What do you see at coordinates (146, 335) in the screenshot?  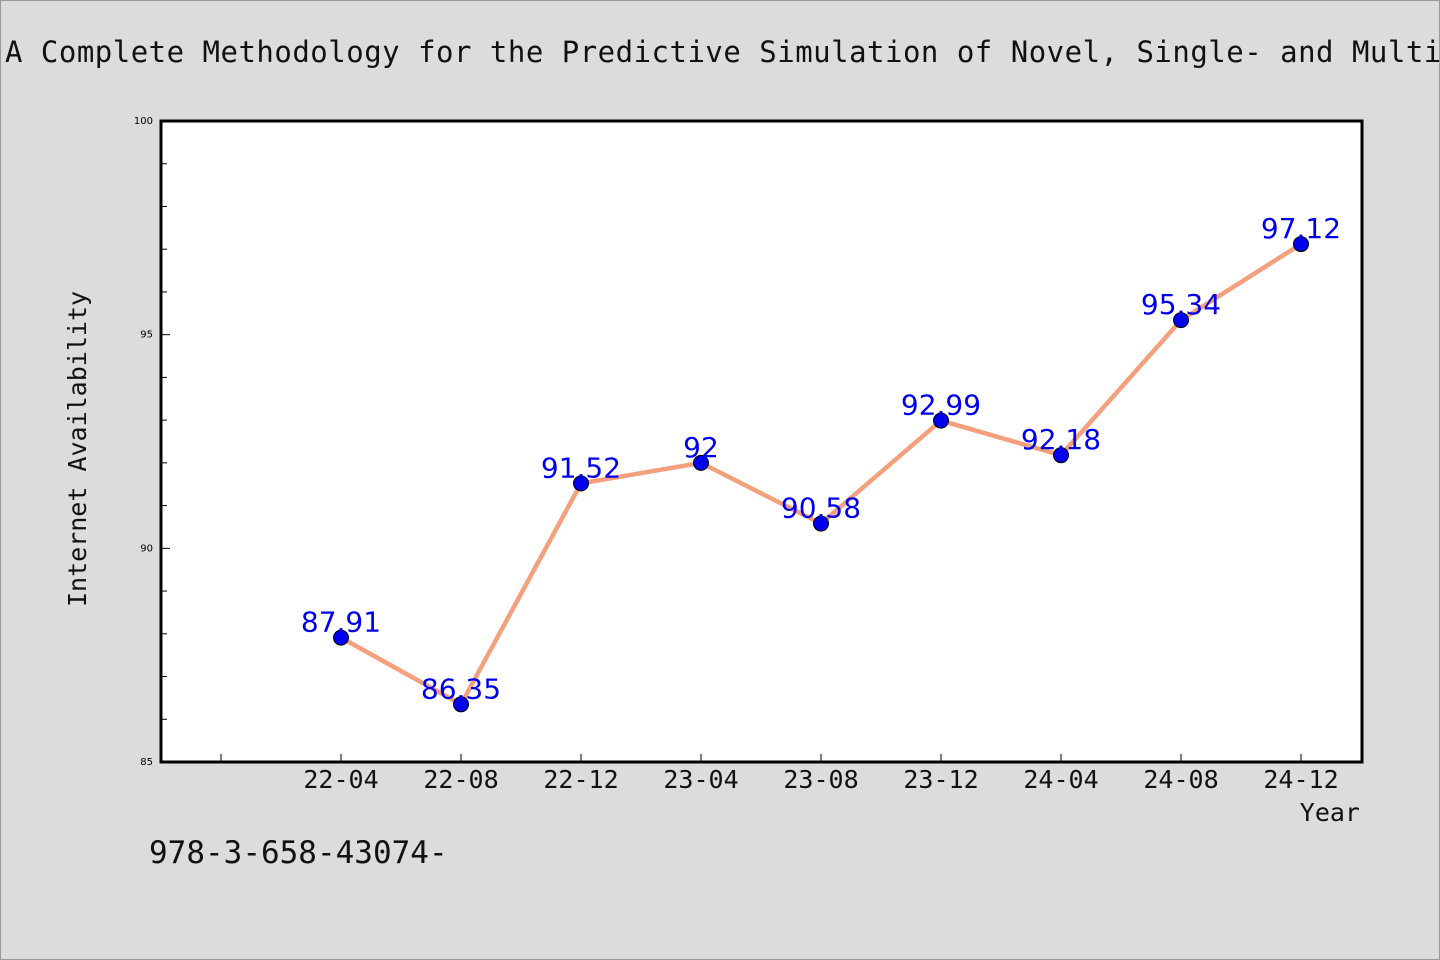 I see `y-tick-label: 95` at bounding box center [146, 335].